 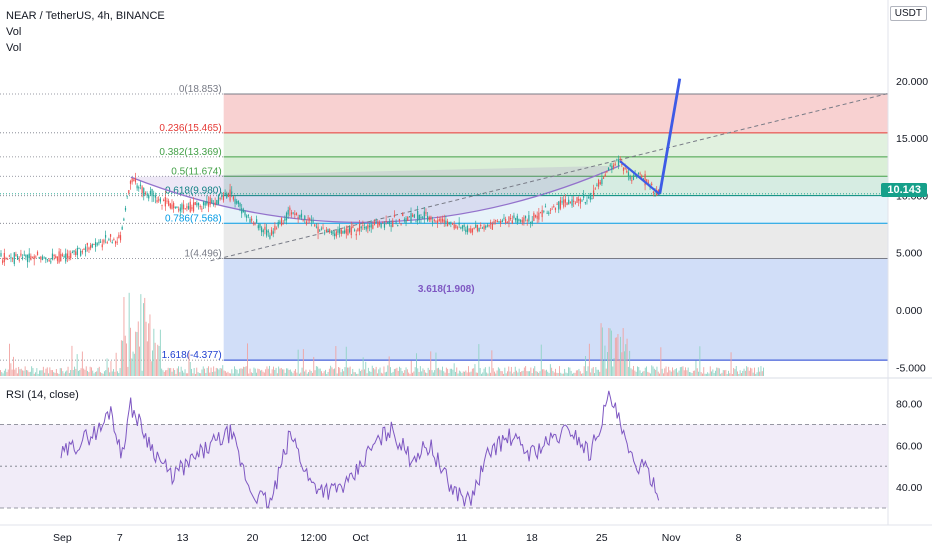 What do you see at coordinates (912, 82) in the screenshot?
I see `price-axis-tick: 20.000` at bounding box center [912, 82].